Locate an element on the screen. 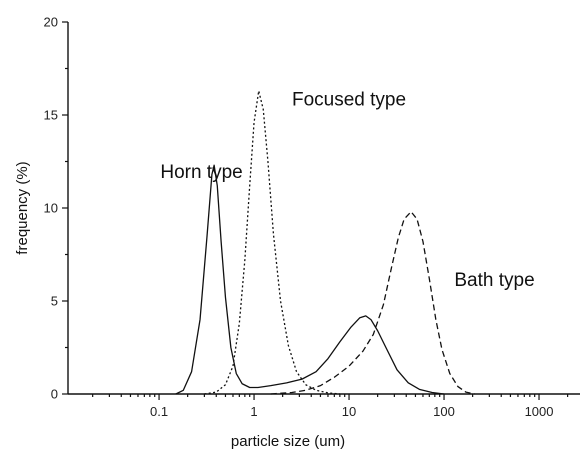  series-line-bath-type is located at coordinates (372, 303).